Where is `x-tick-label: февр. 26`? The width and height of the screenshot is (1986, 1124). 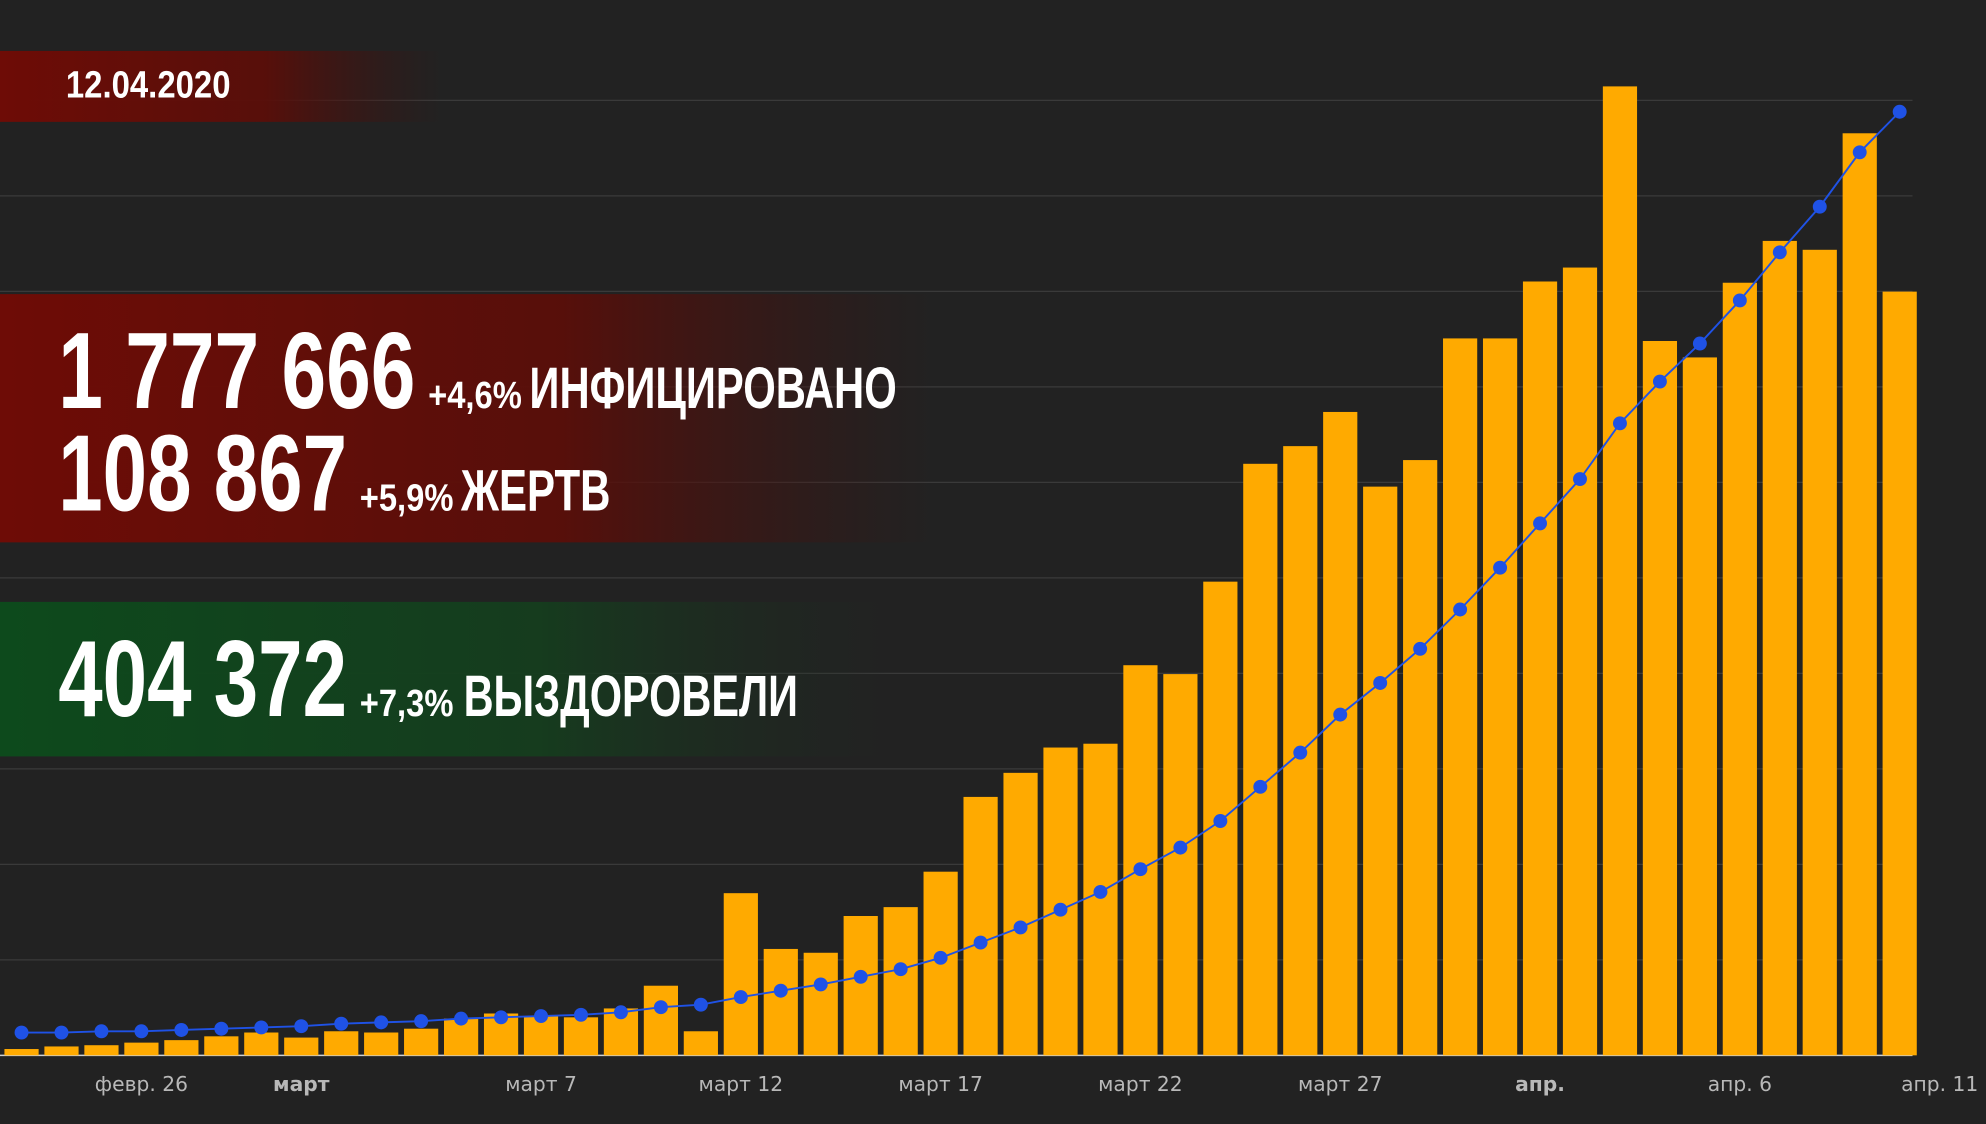 x-tick-label: февр. 26 is located at coordinates (141, 1084).